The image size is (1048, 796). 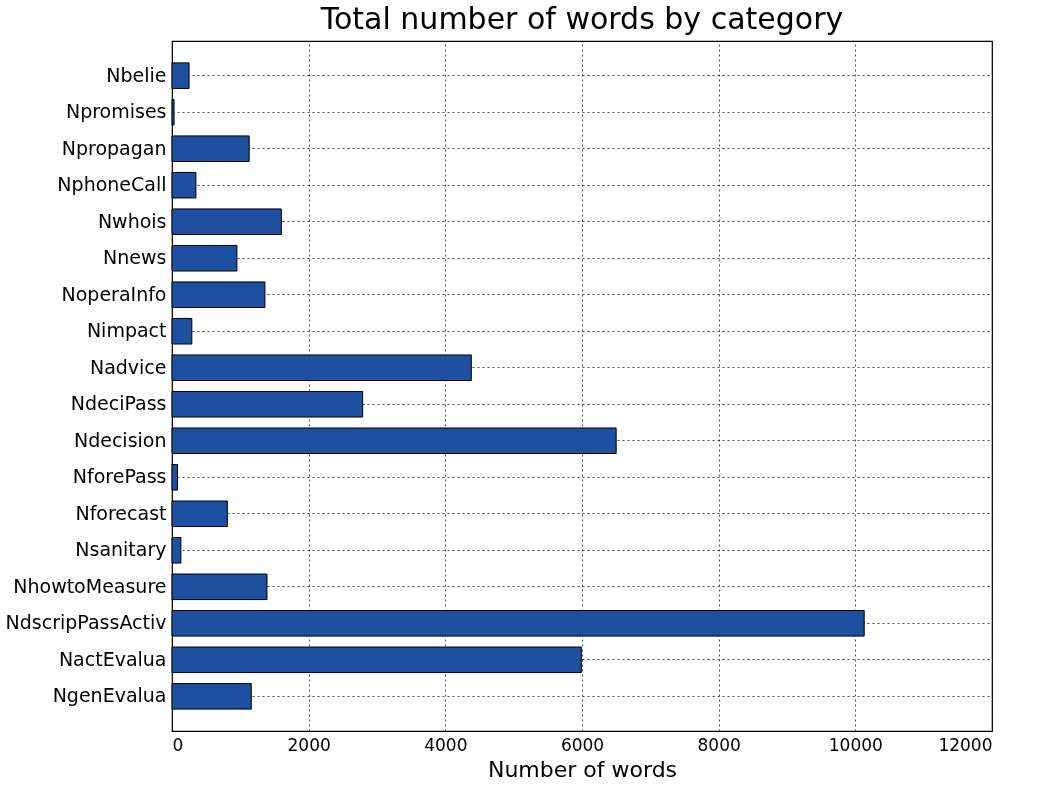 I want to click on y-tick-label: NactEvalua, so click(x=112, y=658).